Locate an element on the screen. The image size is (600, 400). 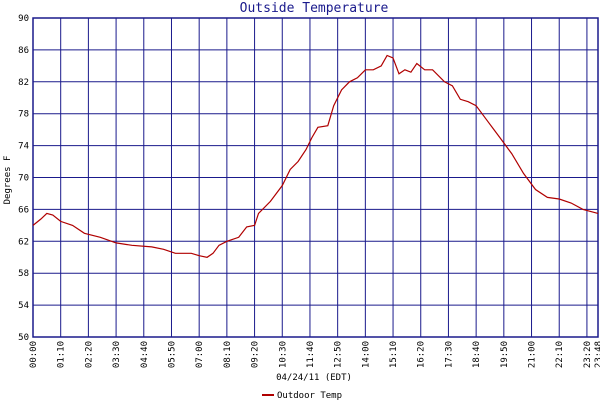
x-tick-label: 17:30 is located at coordinates (449, 354).